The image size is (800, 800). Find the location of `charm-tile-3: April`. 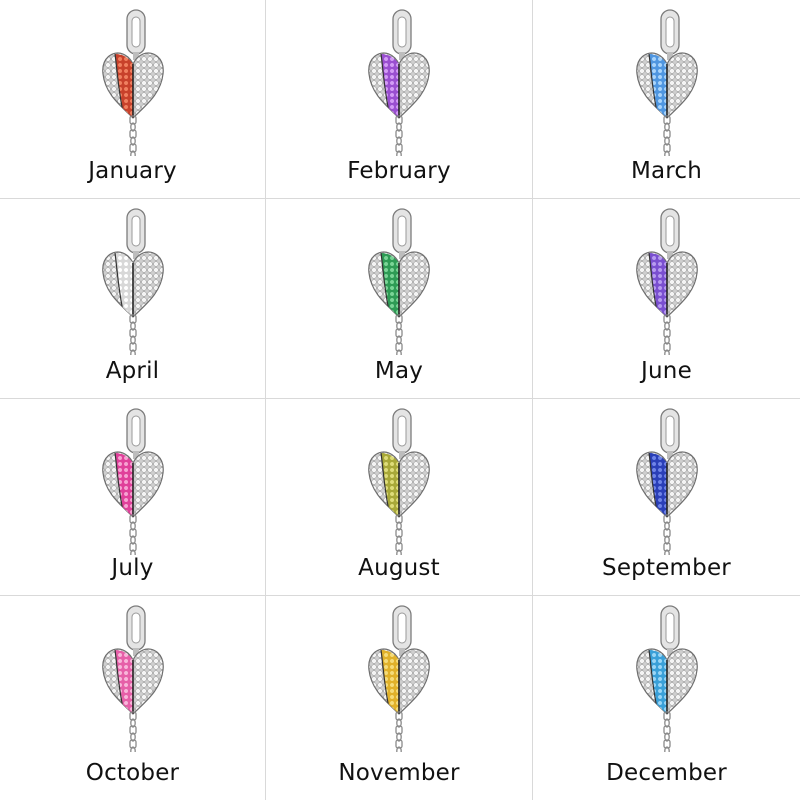

charm-tile-3: April is located at coordinates (133, 299).